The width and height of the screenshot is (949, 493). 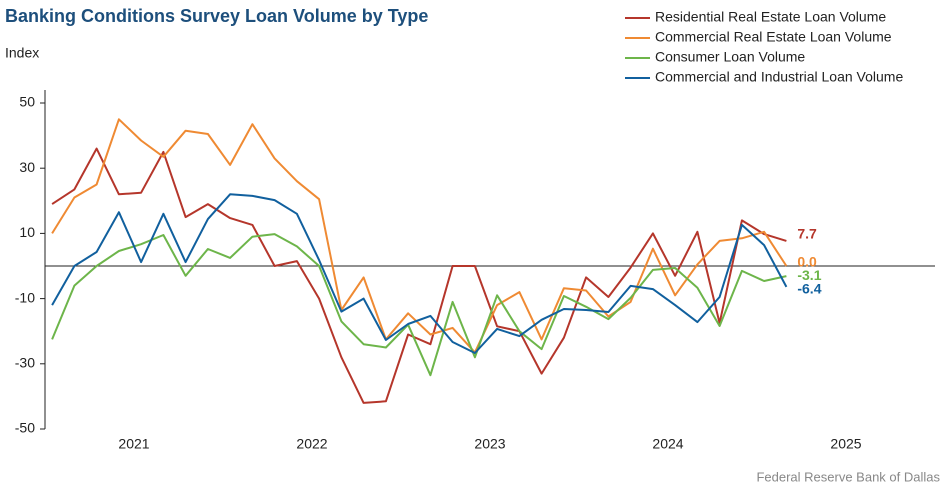 I want to click on y-axis-label: Index, so click(x=22, y=53).